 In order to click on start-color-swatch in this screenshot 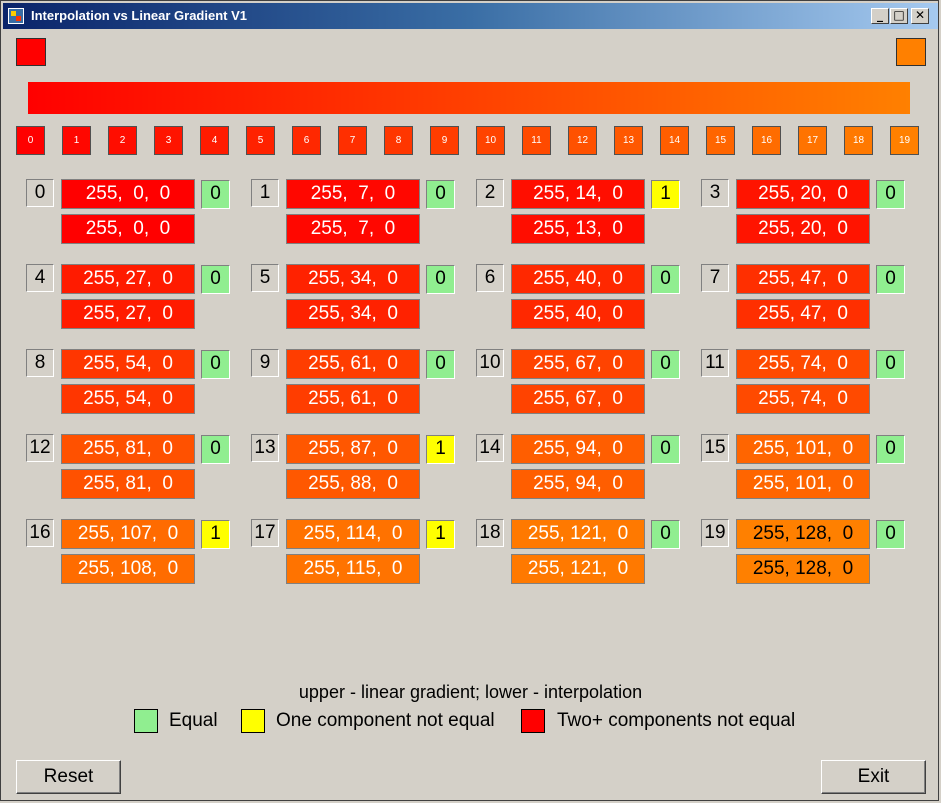, I will do `click(31, 52)`.